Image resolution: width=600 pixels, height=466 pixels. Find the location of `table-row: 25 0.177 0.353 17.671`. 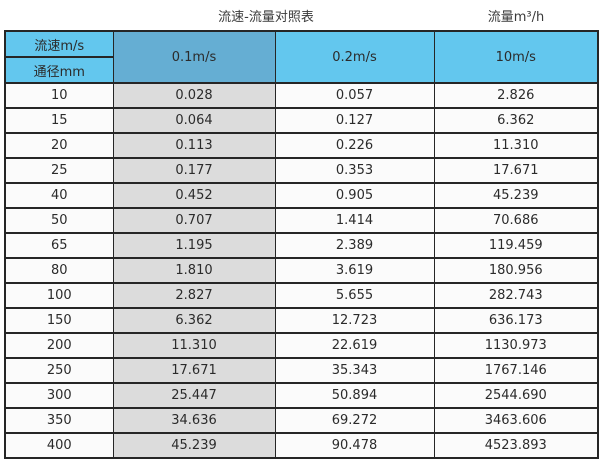

table-row: 25 0.177 0.353 17.671 is located at coordinates (301, 170).